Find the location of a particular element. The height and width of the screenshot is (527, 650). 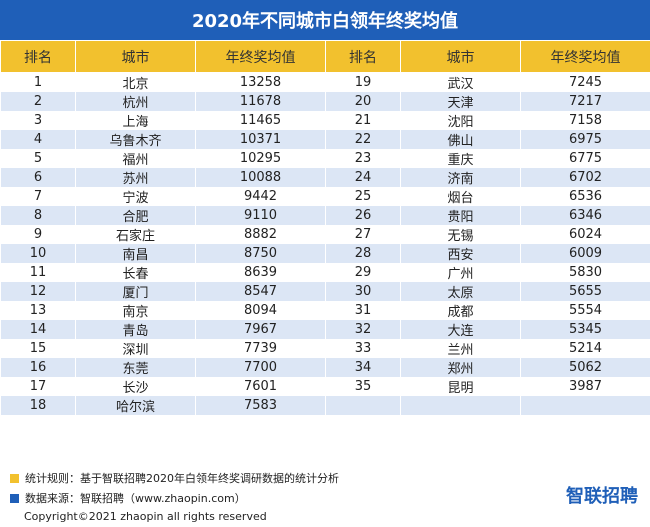

city-cell: 宁波 is located at coordinates (135, 196).